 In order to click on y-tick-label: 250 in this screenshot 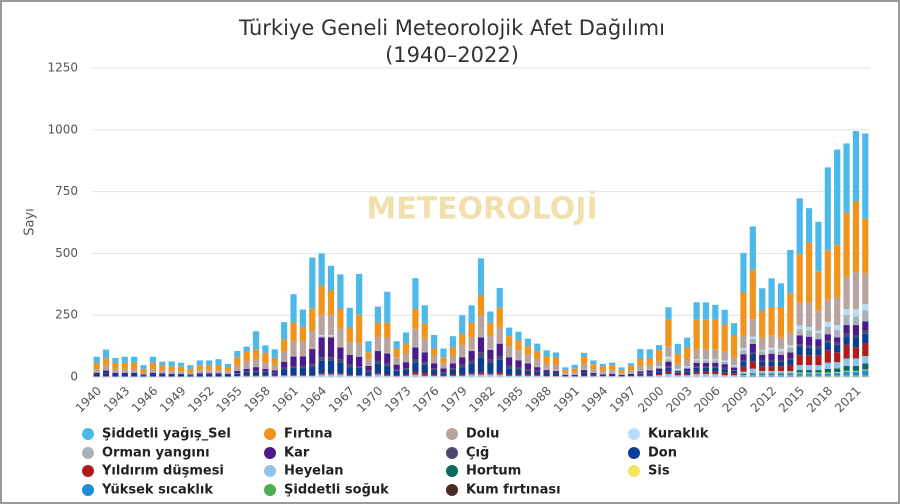, I will do `click(66, 315)`.